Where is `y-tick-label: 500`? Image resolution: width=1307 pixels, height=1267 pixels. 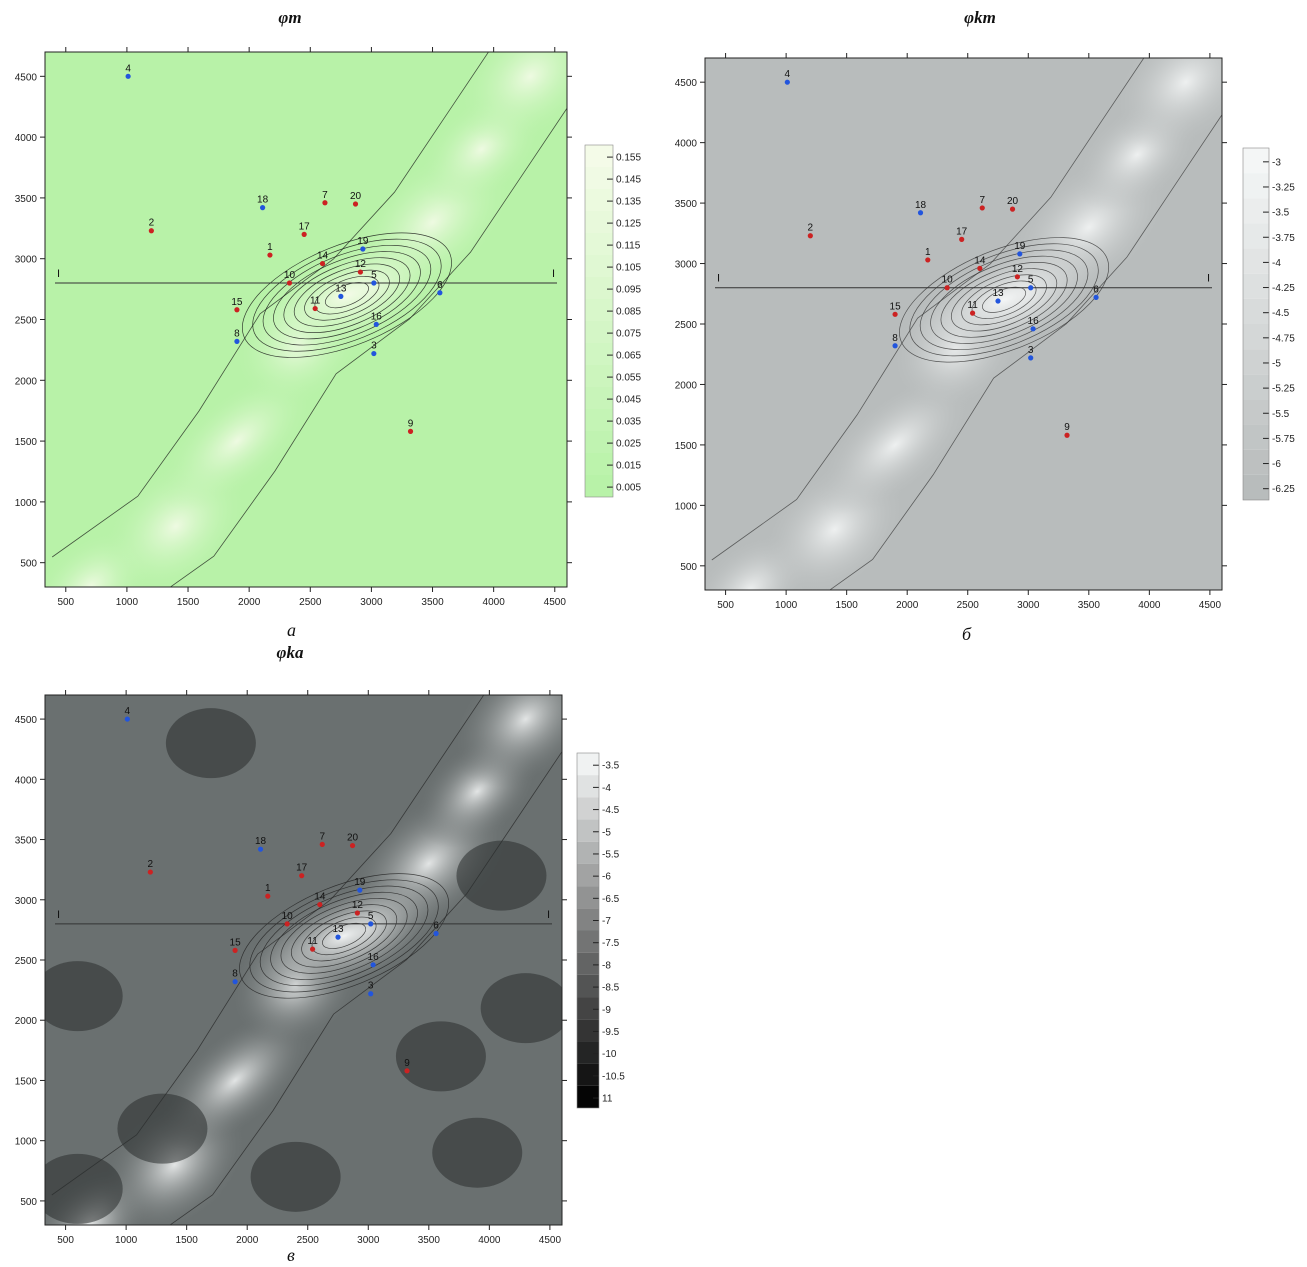 y-tick-label: 500 is located at coordinates (688, 567).